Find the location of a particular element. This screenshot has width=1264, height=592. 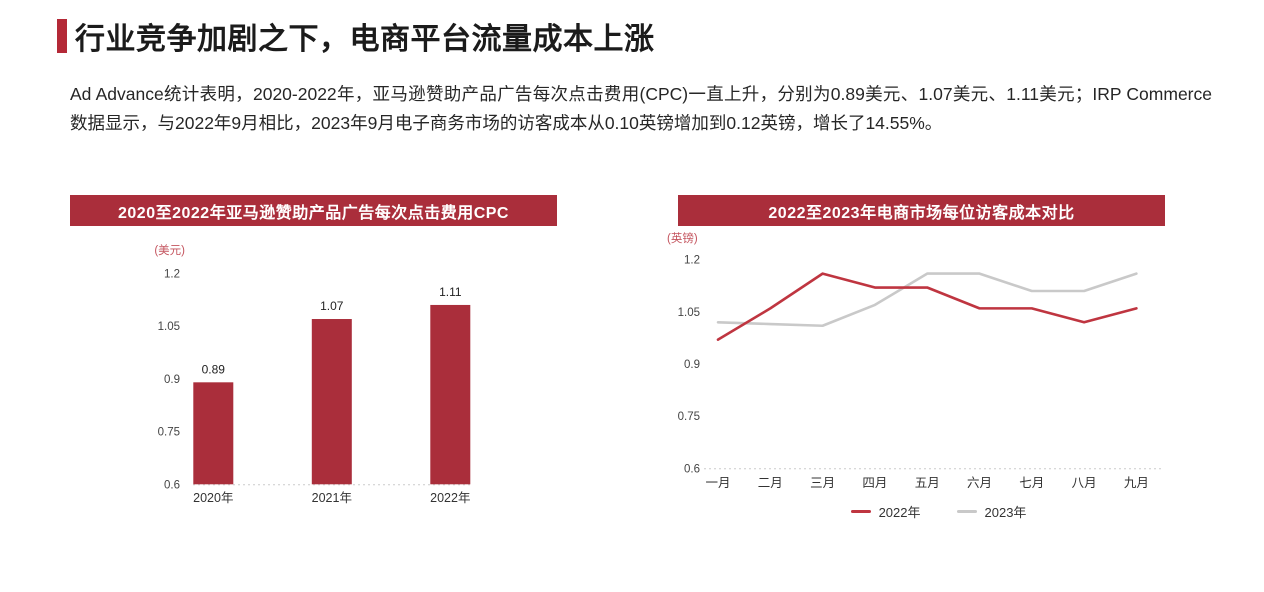

bar-value-label: 1.07 is located at coordinates (332, 306).